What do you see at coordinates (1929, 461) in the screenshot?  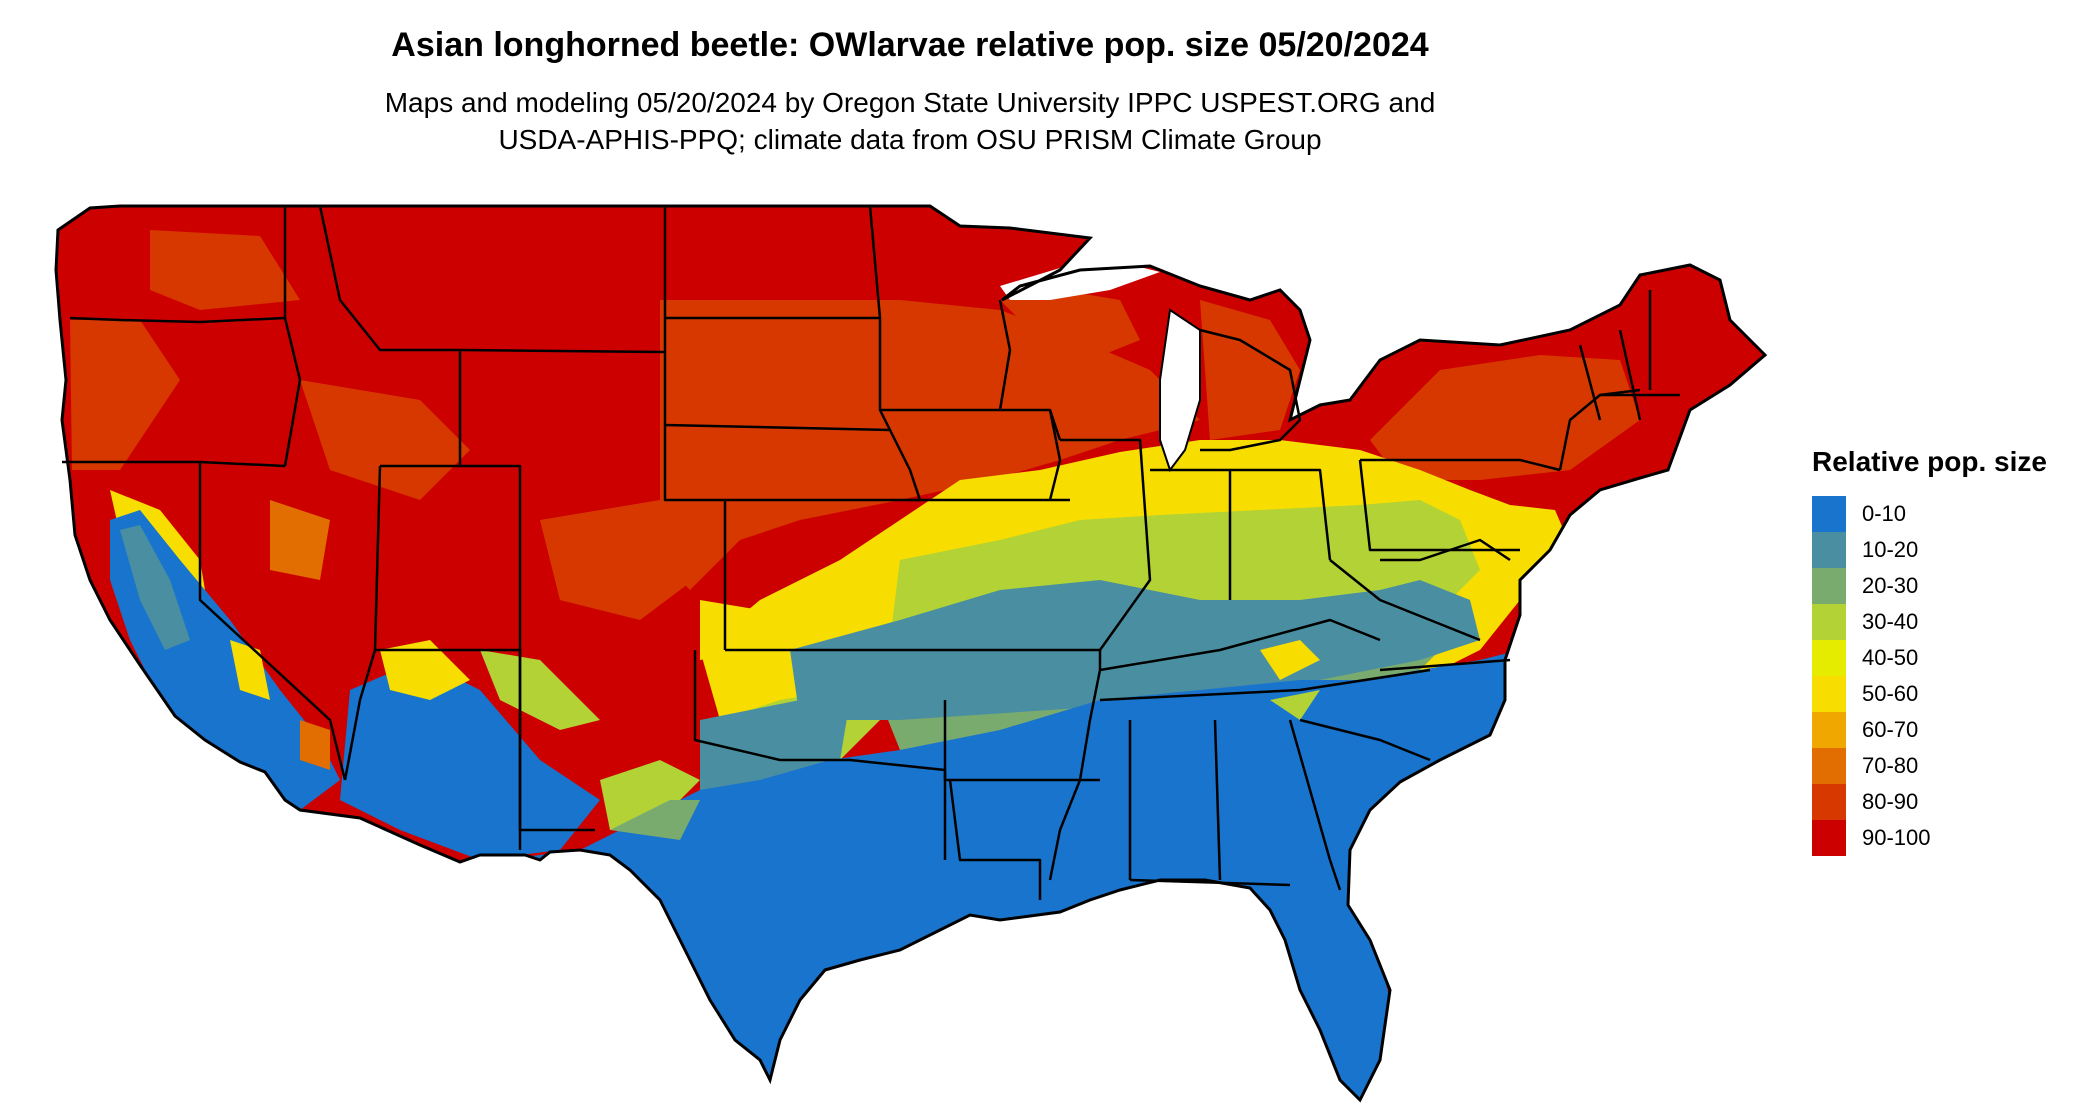 I see `legend-title: Relative pop. size` at bounding box center [1929, 461].